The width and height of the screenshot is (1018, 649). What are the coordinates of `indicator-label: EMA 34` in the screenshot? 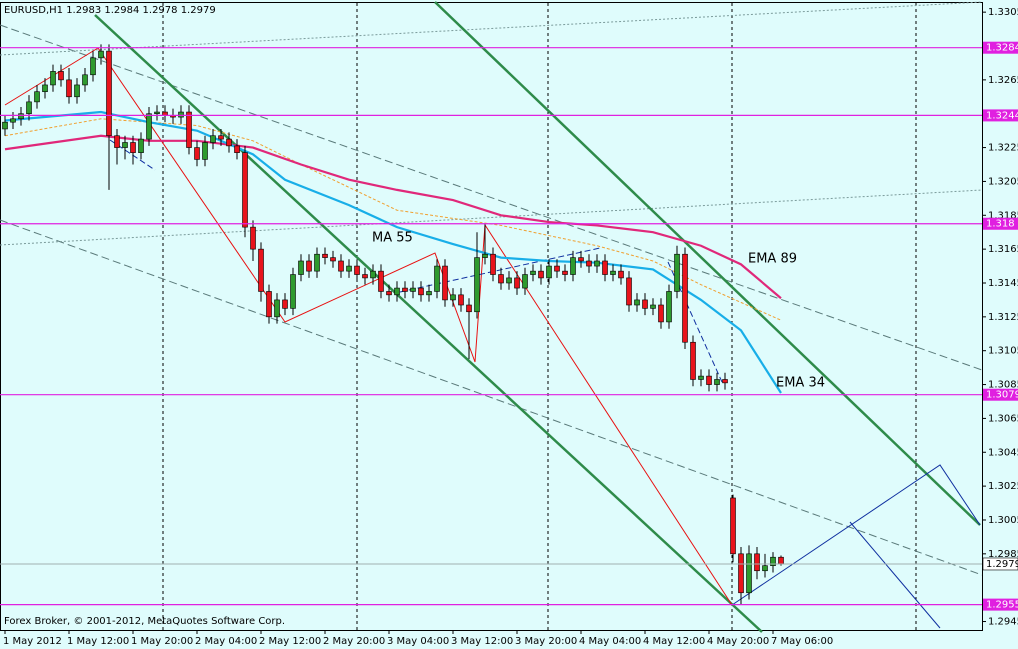 It's located at (800, 383).